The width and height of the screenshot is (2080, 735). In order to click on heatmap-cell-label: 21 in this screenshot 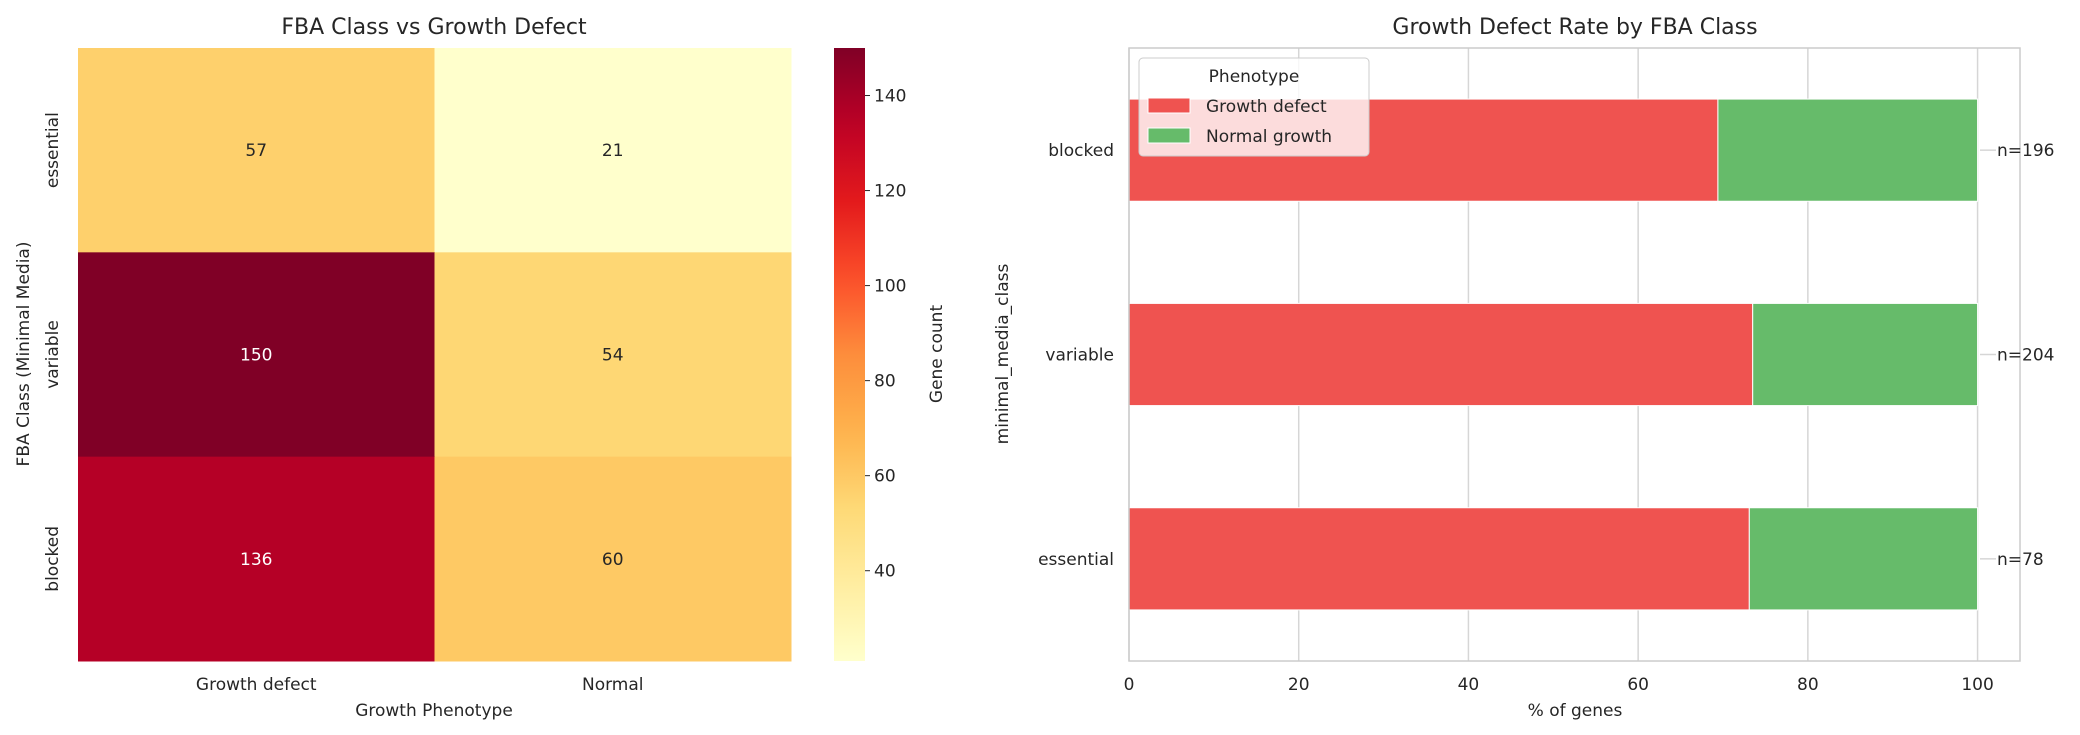, I will do `click(613, 151)`.